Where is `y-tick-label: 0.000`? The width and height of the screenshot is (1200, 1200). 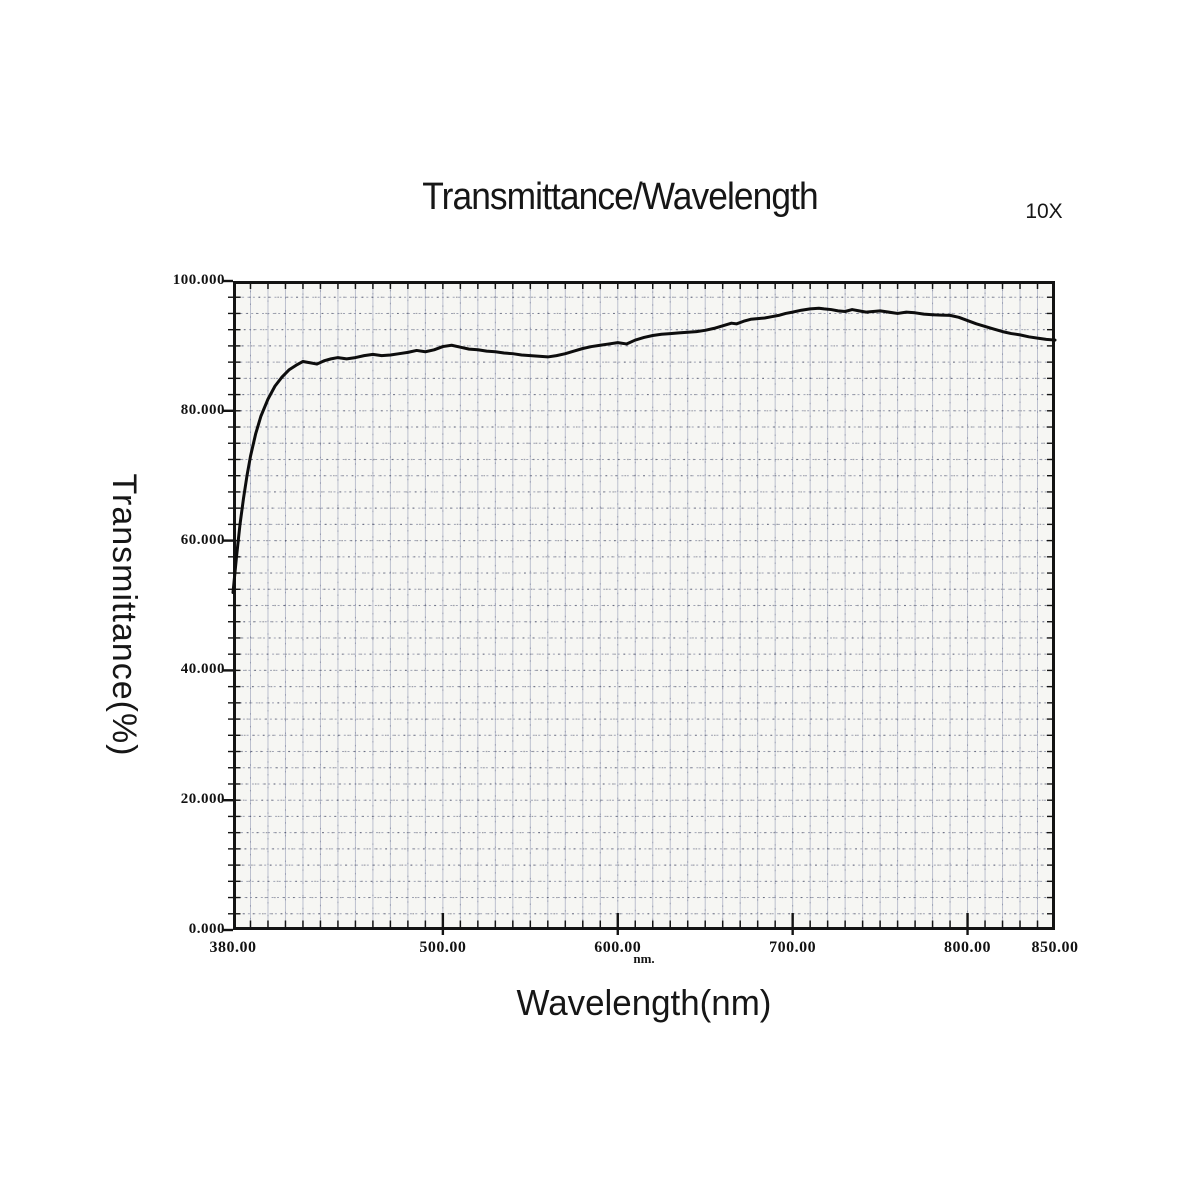 y-tick-label: 0.000 is located at coordinates (206, 929).